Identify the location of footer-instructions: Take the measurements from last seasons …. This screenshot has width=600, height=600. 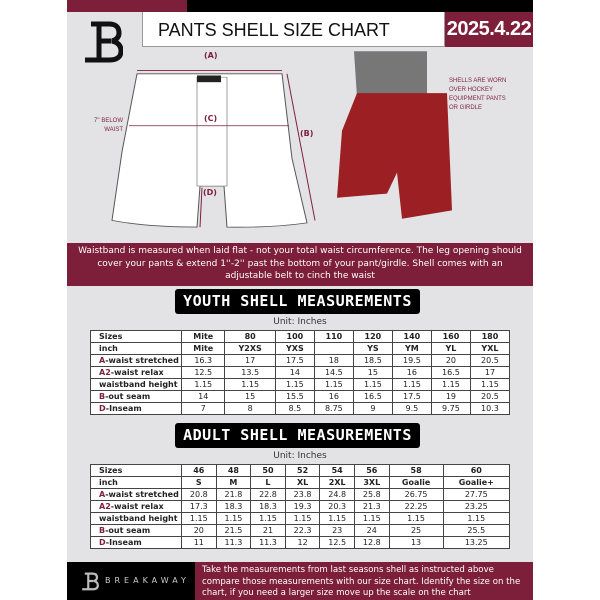
(364, 581).